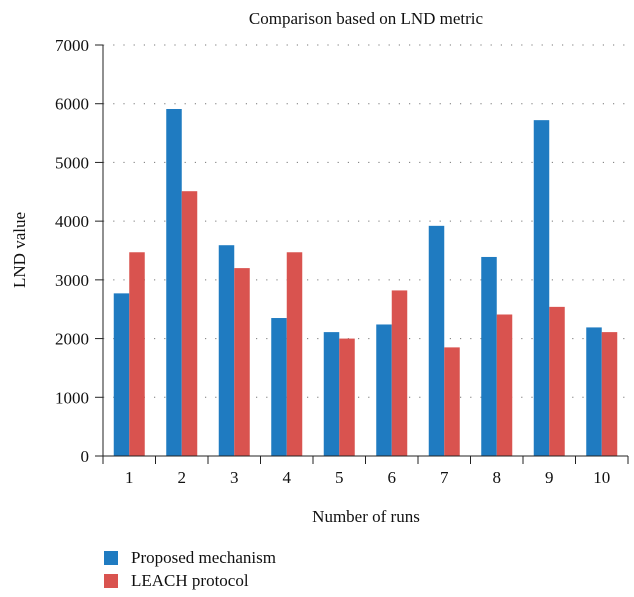 The image size is (634, 597). What do you see at coordinates (129, 477) in the screenshot?
I see `x-tick-label: 1` at bounding box center [129, 477].